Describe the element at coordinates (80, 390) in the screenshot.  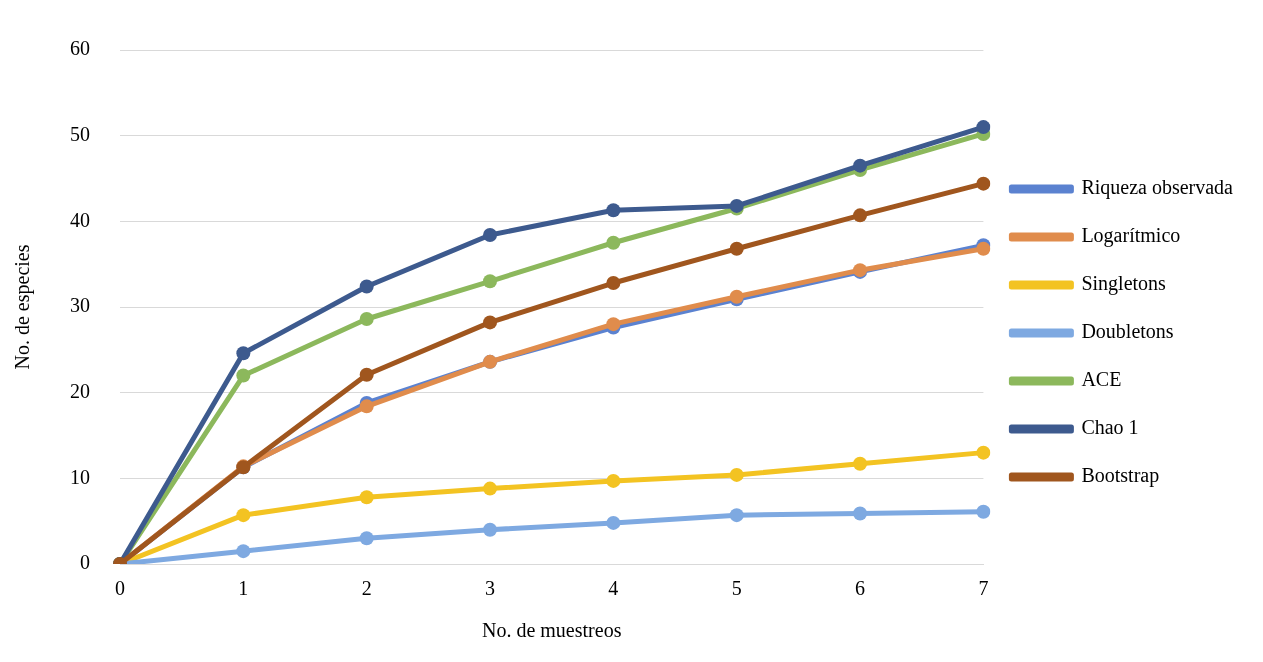
I see `y-tick-label: 20` at that location.